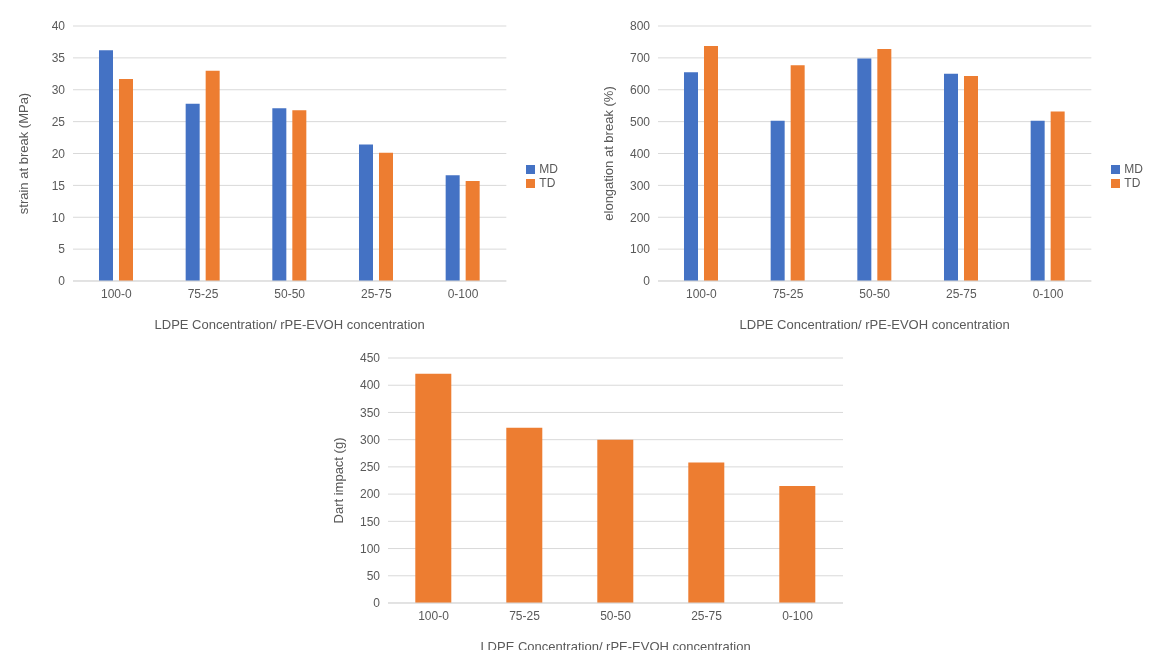 The image size is (1162, 650). Describe the element at coordinates (338, 480) in the screenshot. I see `y-axis-title: Dart impact (g)` at that location.